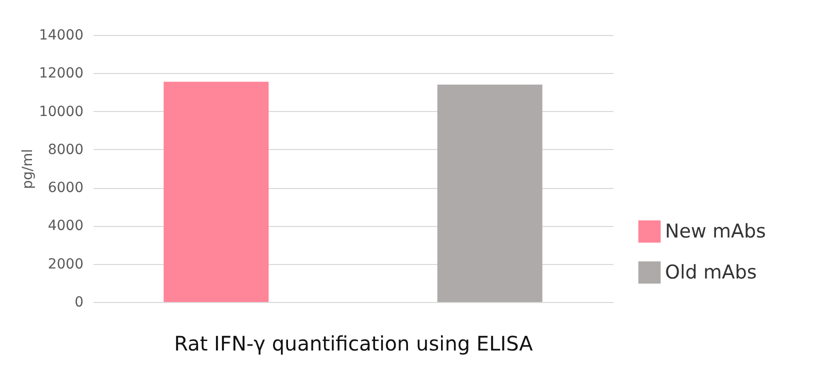 The image size is (828, 373). Describe the element at coordinates (61, 112) in the screenshot. I see `y-tick-label: 10000` at that location.